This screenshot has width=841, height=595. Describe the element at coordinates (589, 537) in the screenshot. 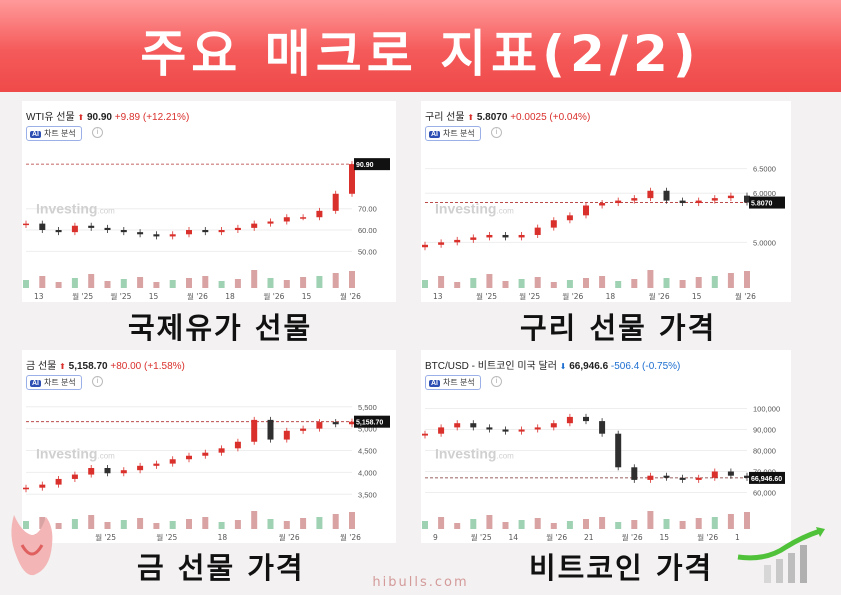

I see `x-tick-label: 21` at that location.